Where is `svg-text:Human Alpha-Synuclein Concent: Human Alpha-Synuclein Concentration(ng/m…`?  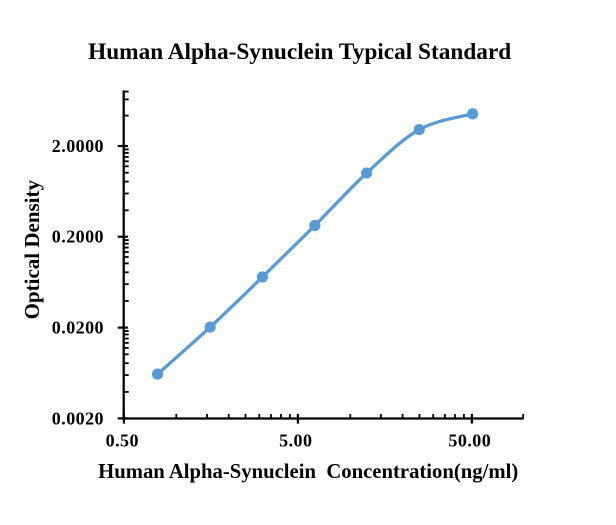 svg-text:Human Alpha-Synuclein Concent: Human Alpha-Synuclein Concentration(ng/m… is located at coordinates (308, 472).